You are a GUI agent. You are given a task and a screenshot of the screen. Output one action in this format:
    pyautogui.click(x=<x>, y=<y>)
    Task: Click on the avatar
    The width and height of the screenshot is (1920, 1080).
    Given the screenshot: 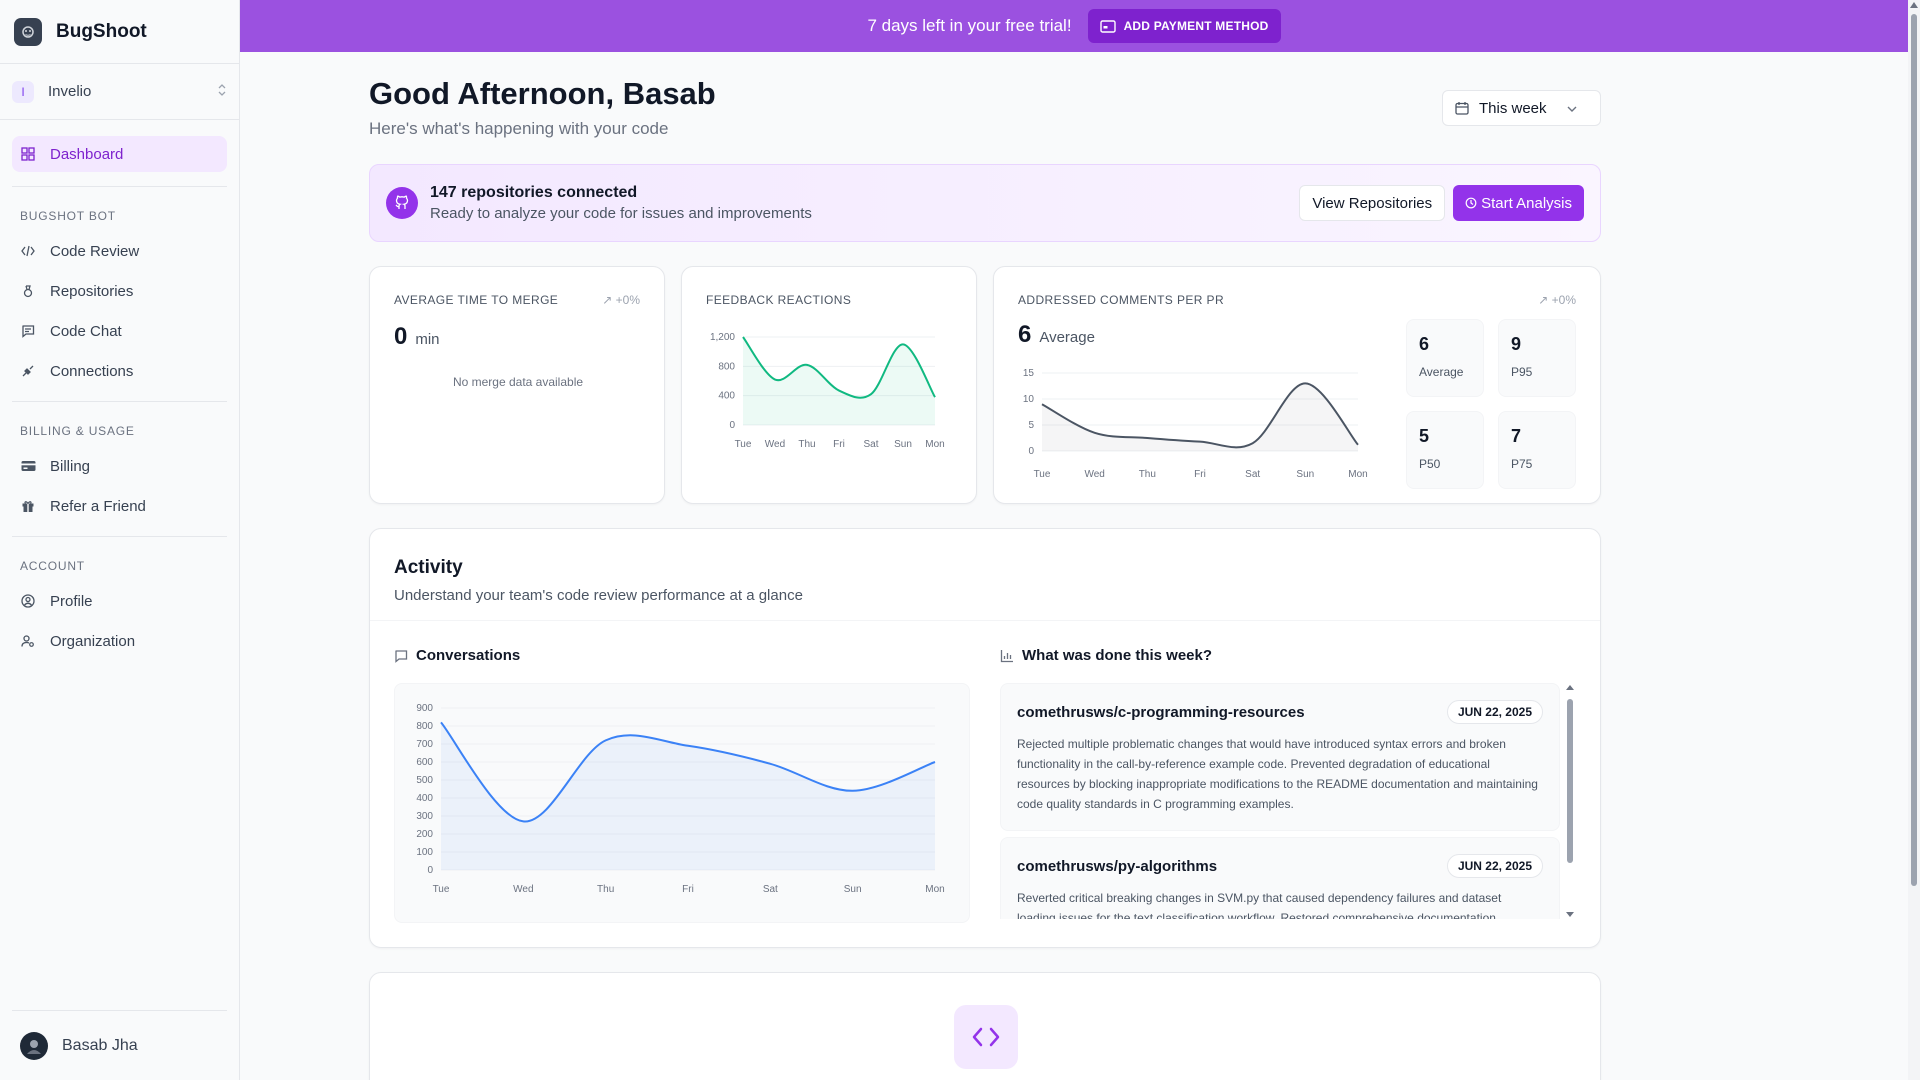 What is the action you would take?
    pyautogui.click(x=34, y=1045)
    